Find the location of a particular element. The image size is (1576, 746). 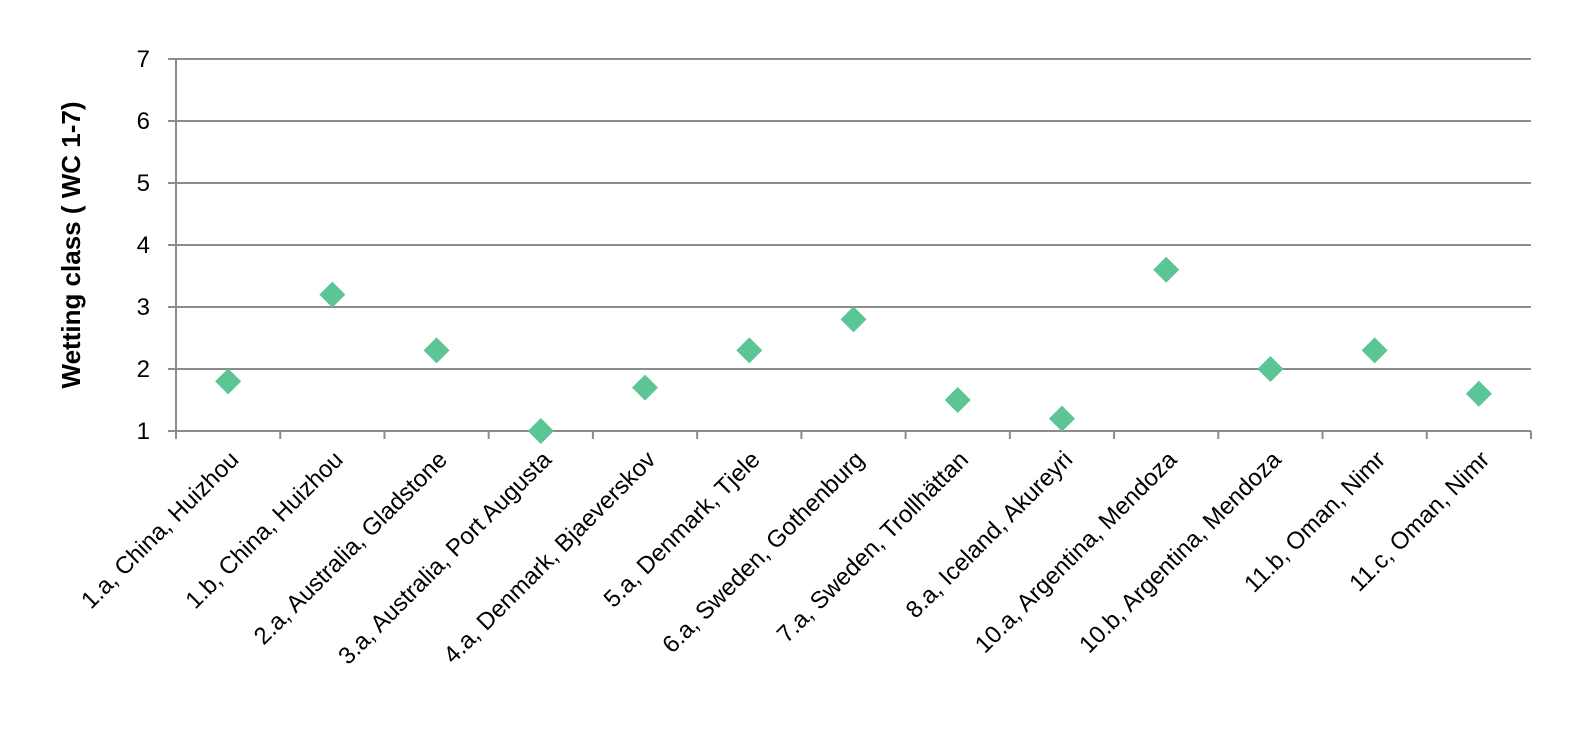

x-category-label: 2.a, Australia, Gladstone is located at coordinates (351, 548).